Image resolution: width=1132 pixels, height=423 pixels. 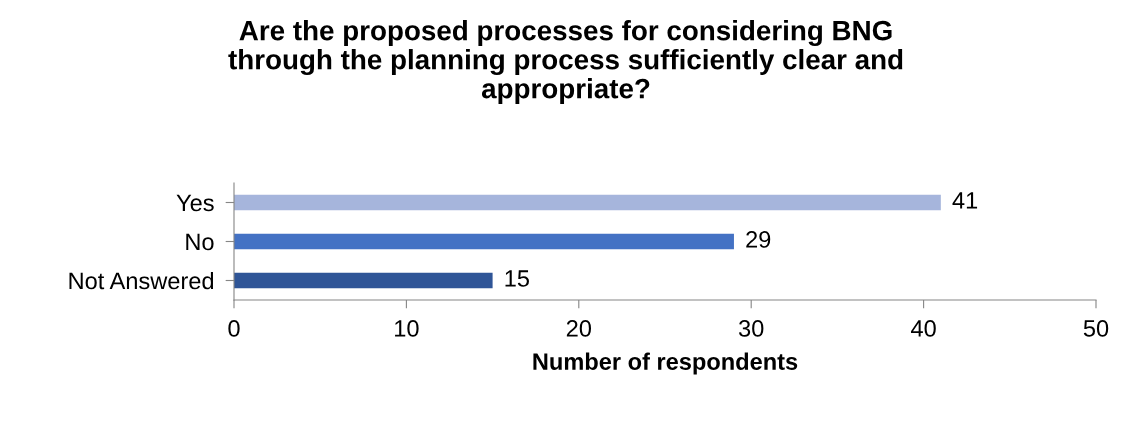 What do you see at coordinates (407, 328) in the screenshot?
I see `x-tick-label: 10` at bounding box center [407, 328].